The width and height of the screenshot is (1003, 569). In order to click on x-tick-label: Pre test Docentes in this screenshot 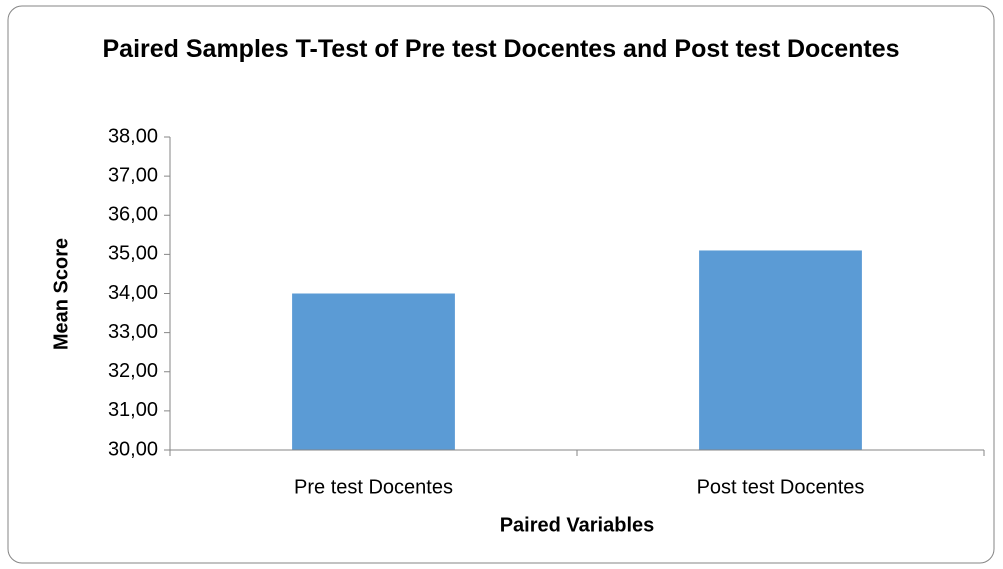, I will do `click(373, 487)`.